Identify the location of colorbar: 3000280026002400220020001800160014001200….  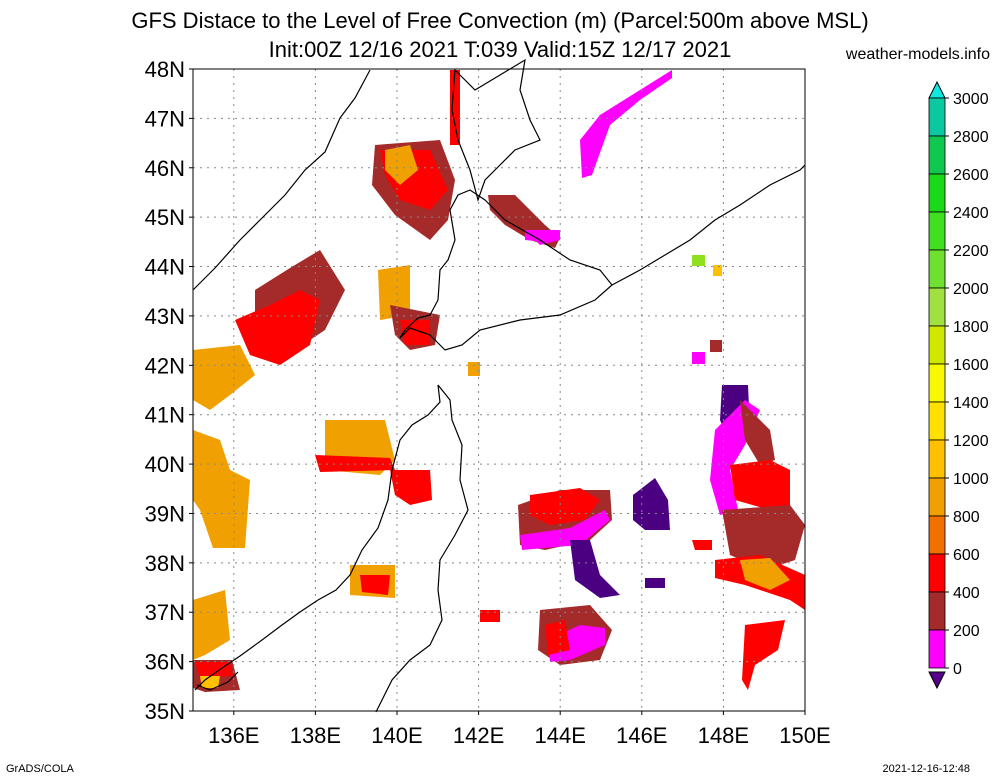
(958, 385).